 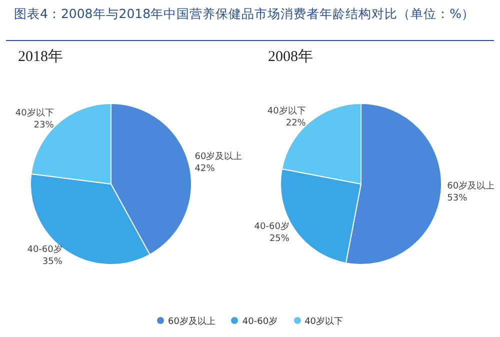 What do you see at coordinates (279, 239) in the screenshot?
I see `data-label: 25%` at bounding box center [279, 239].